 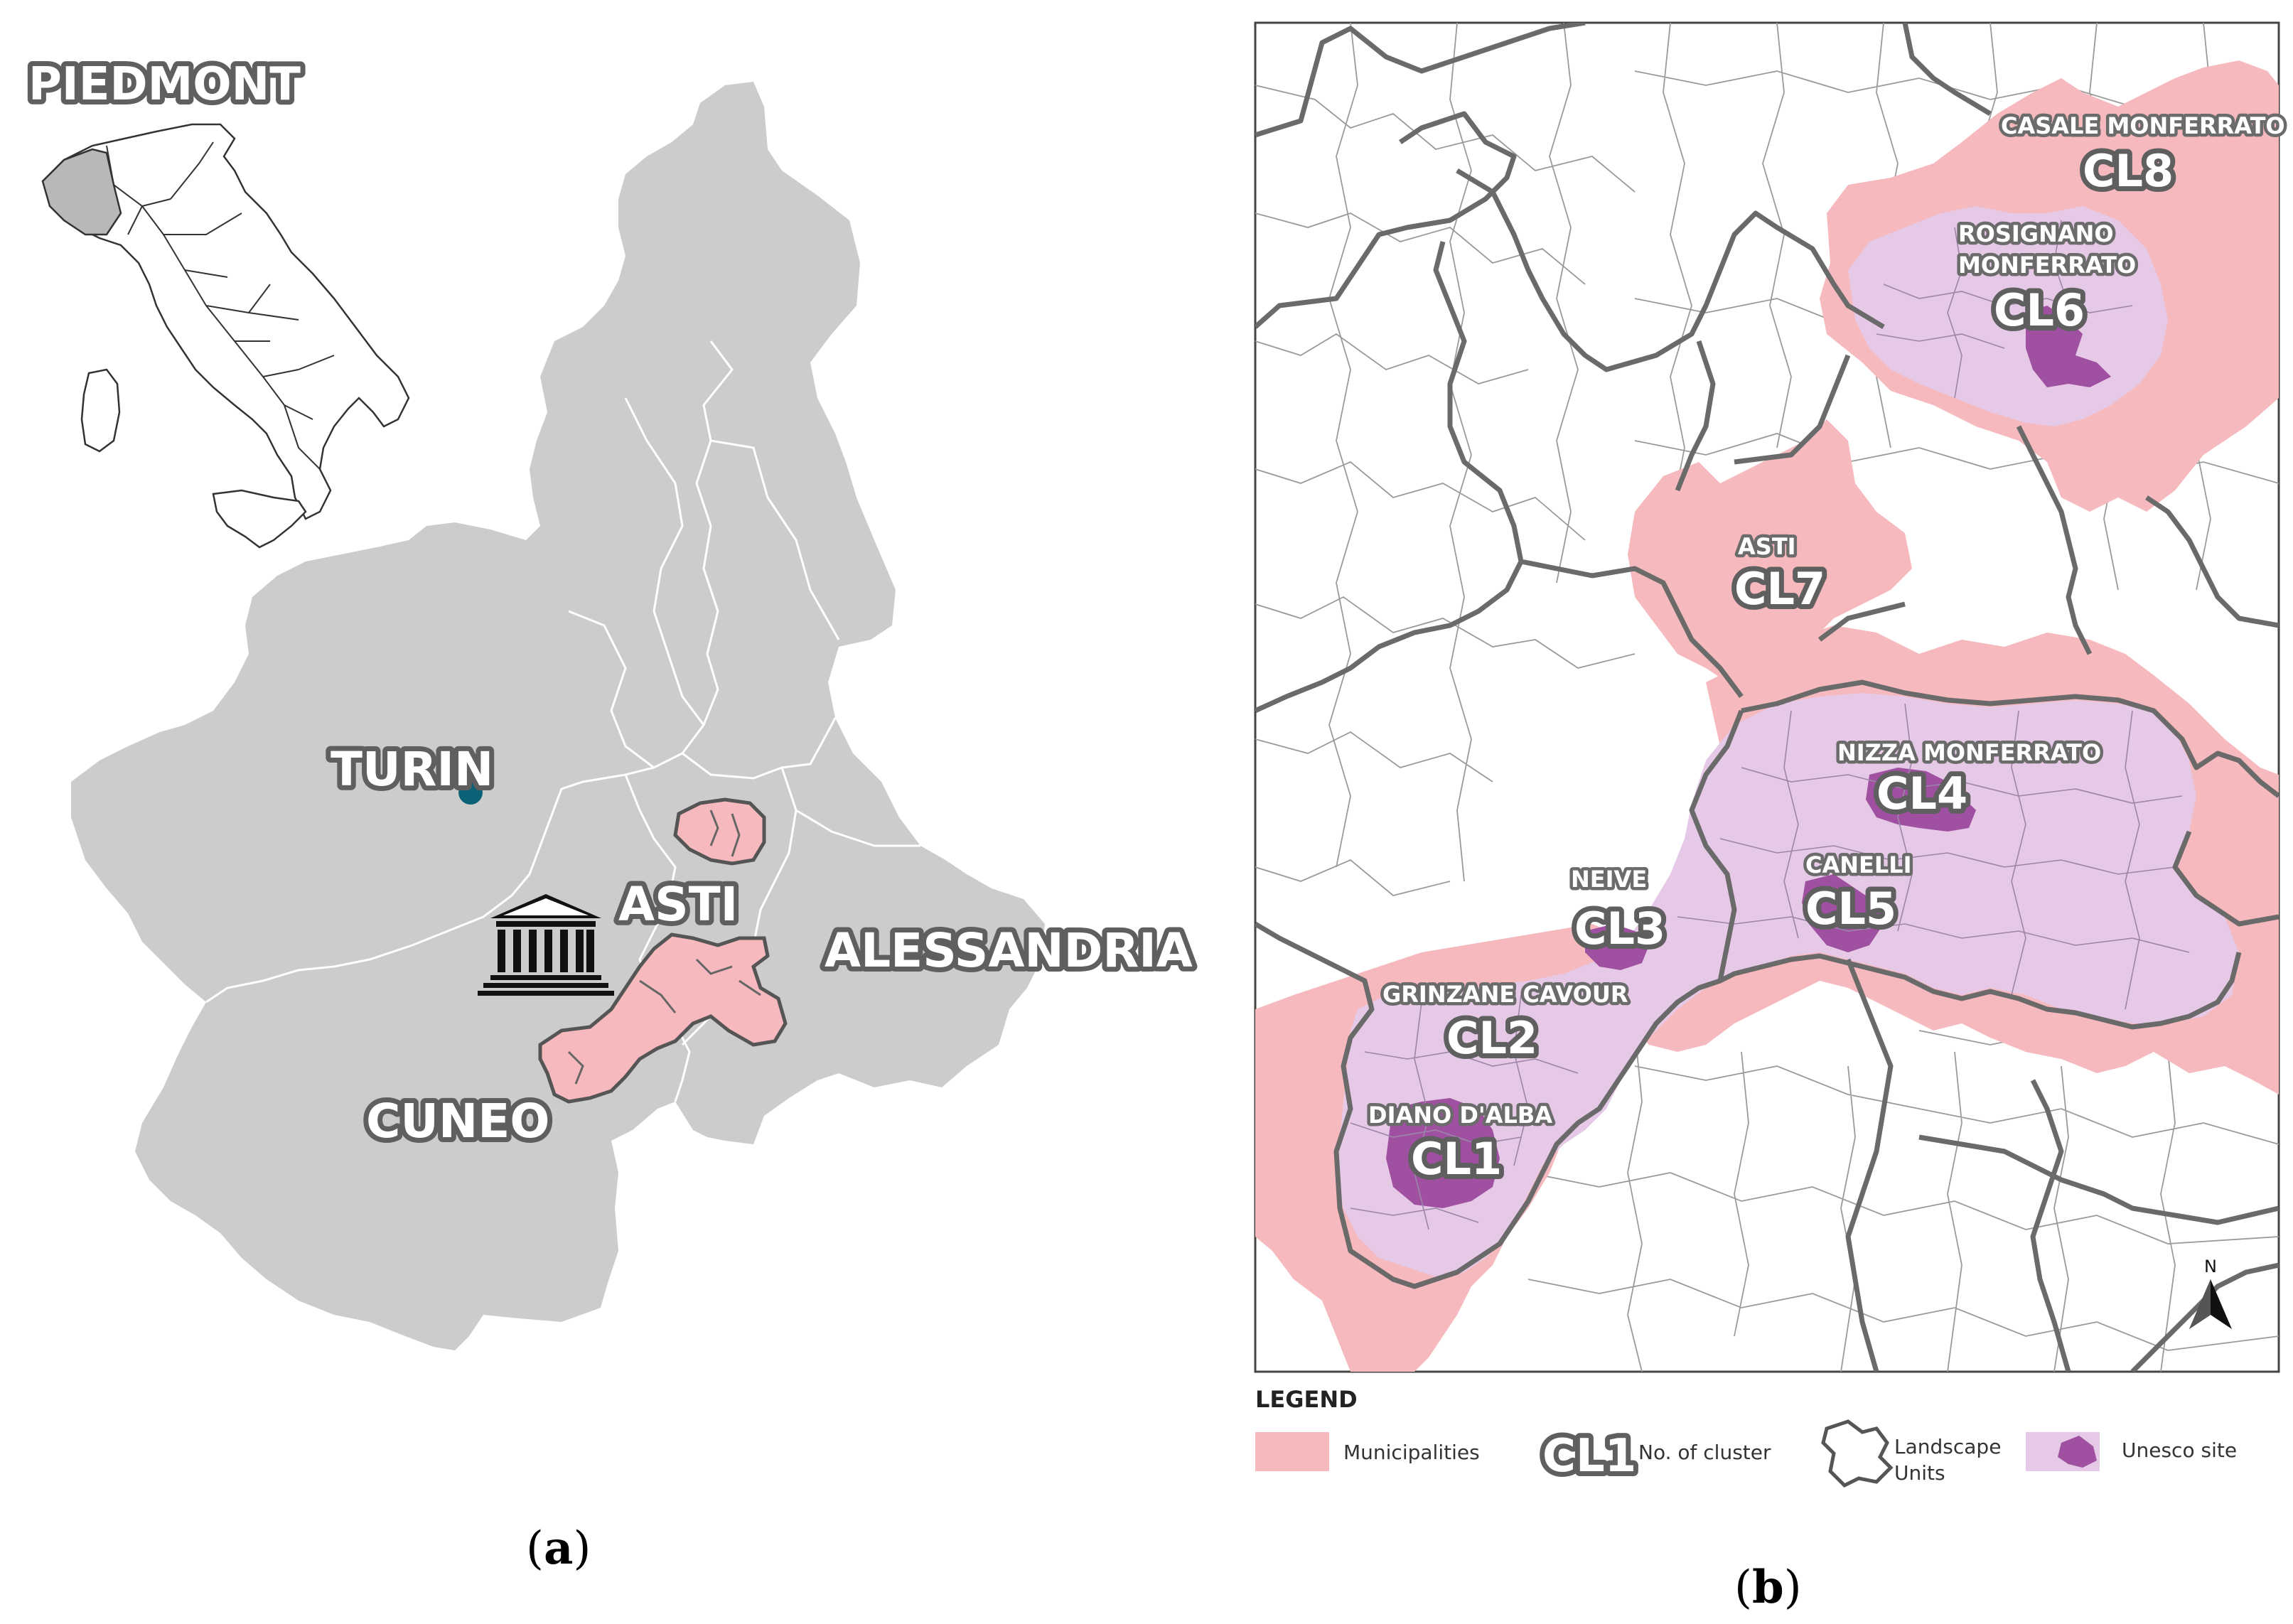 I want to click on province-boundaries, so click(x=562, y=721).